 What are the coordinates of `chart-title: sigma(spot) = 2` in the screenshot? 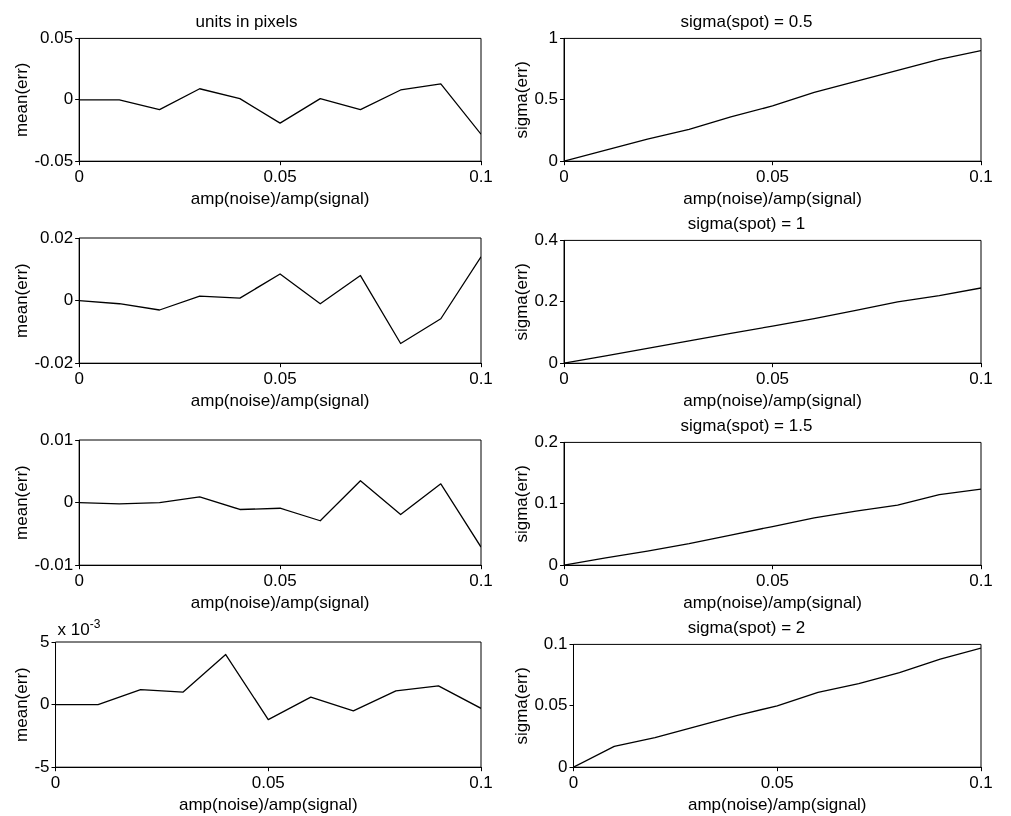 It's located at (746, 627).